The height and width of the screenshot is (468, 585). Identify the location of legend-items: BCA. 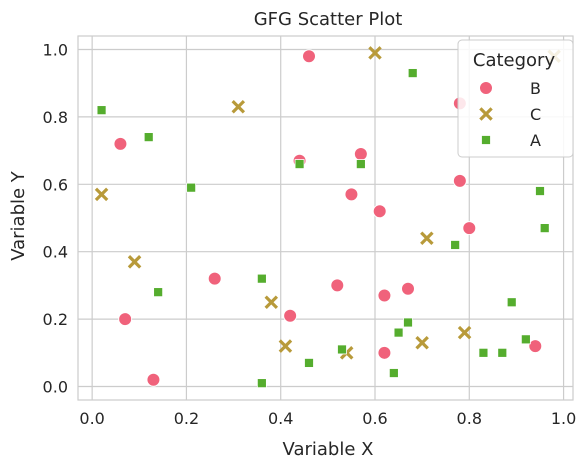
(510, 114).